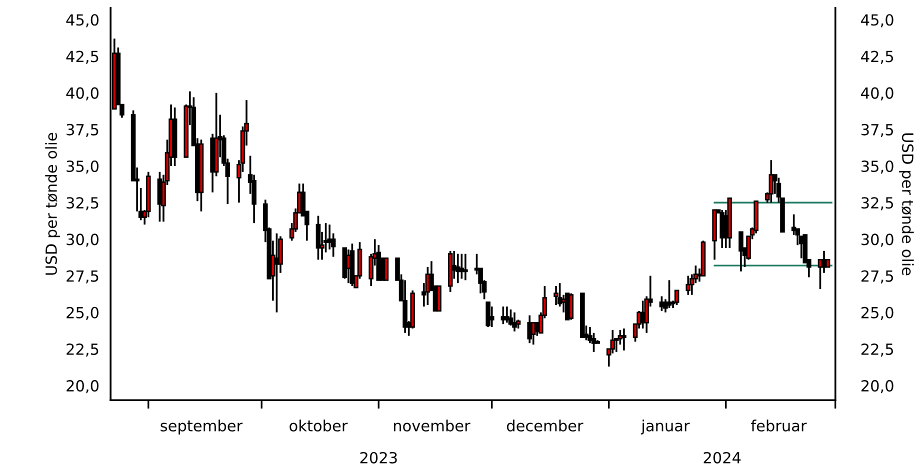 This screenshot has height=467, width=922. I want to click on y-tick-label: 32,5, so click(82, 203).